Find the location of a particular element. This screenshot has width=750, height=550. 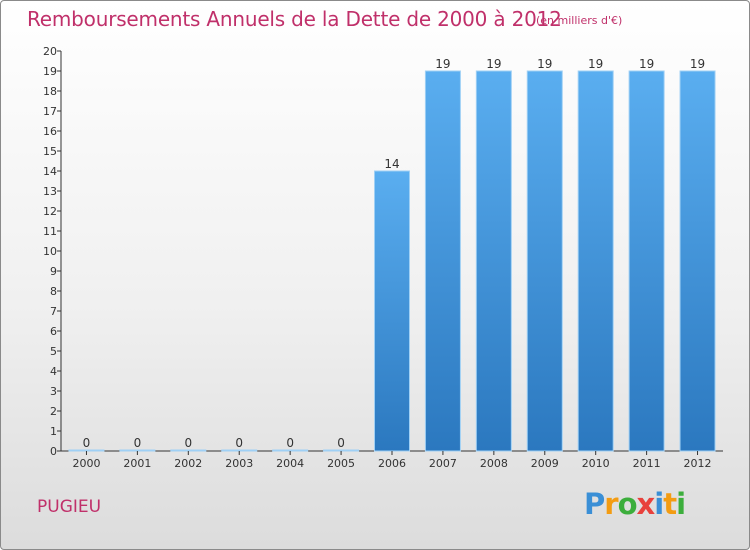

x-tick-label: 2012 is located at coordinates (698, 463).